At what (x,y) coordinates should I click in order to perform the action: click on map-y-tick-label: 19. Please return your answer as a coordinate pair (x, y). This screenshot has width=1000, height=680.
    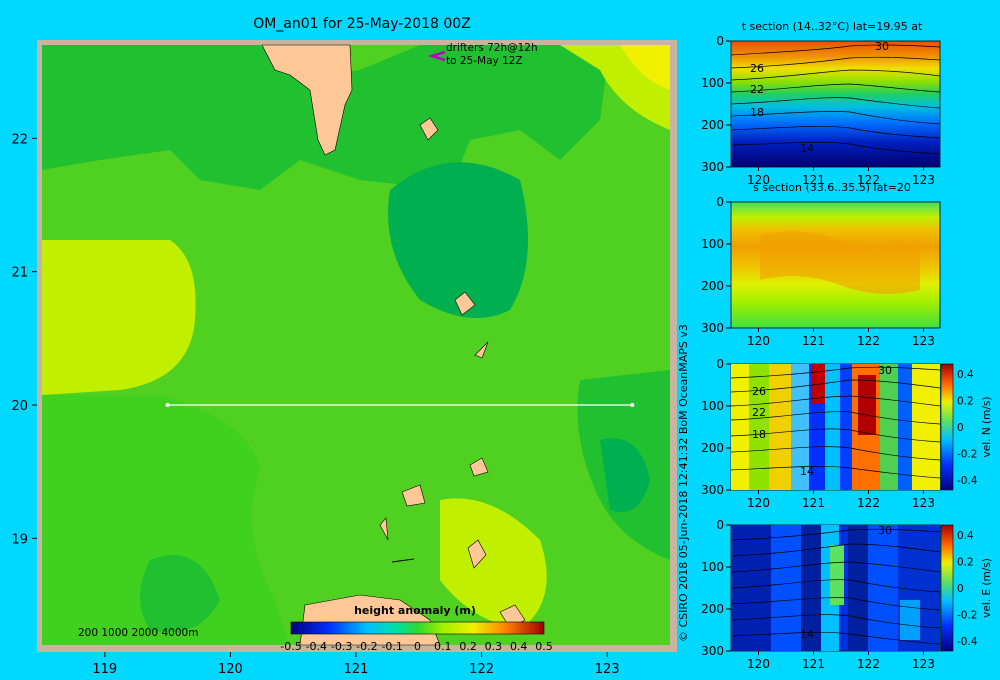
    Looking at the image, I should click on (19, 539).